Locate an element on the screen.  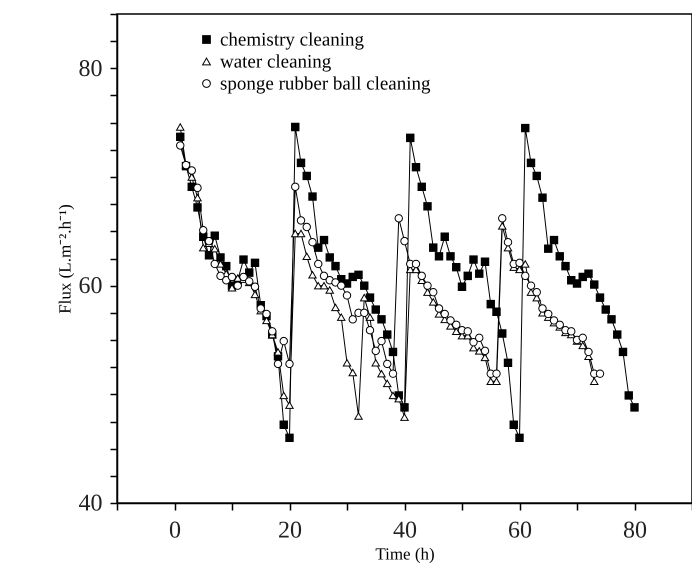
x-axis-title: Time (h) is located at coordinates (405, 554).